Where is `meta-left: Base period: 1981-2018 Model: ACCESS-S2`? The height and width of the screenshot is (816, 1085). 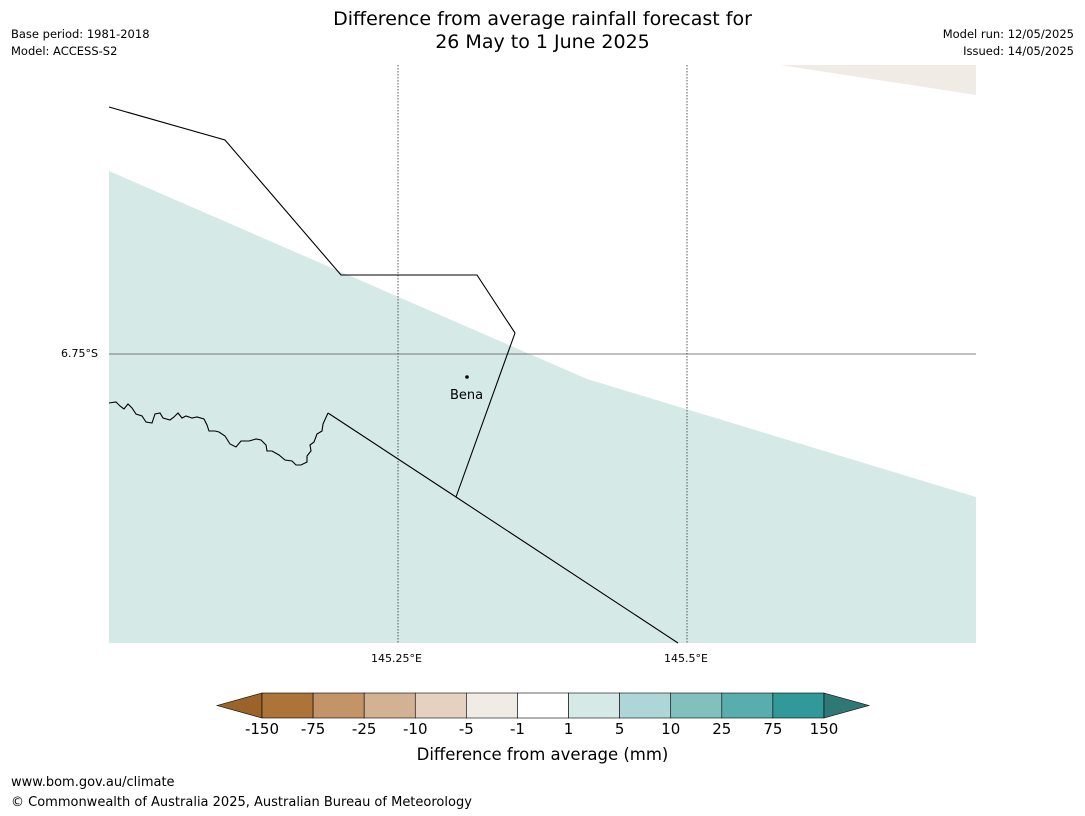
meta-left: Base period: 1981-2018 Model: ACCESS-S2 is located at coordinates (80, 43).